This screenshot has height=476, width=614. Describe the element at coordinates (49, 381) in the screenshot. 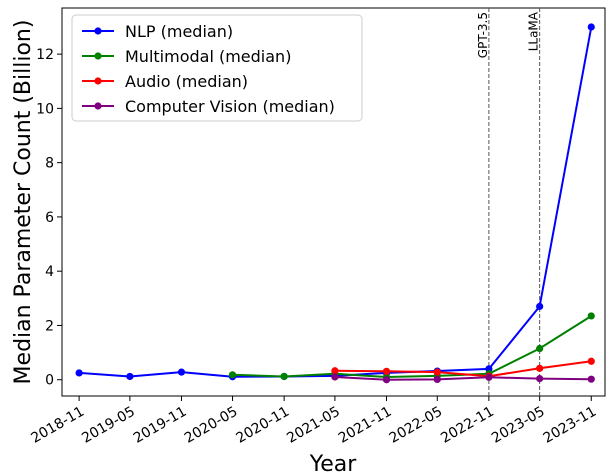

I see `y-tick-label: 0` at that location.